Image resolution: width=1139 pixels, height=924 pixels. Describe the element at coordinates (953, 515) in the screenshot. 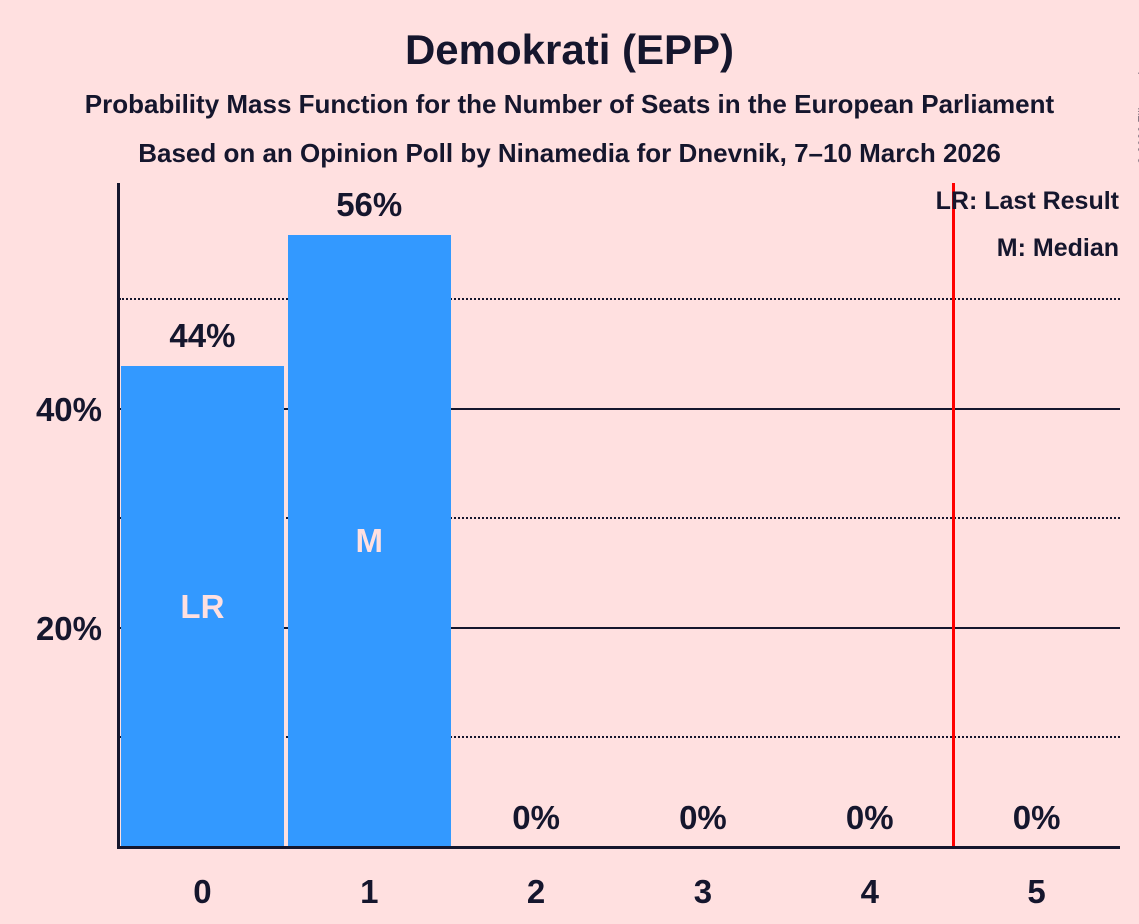

I see `red-threshold-line` at that location.